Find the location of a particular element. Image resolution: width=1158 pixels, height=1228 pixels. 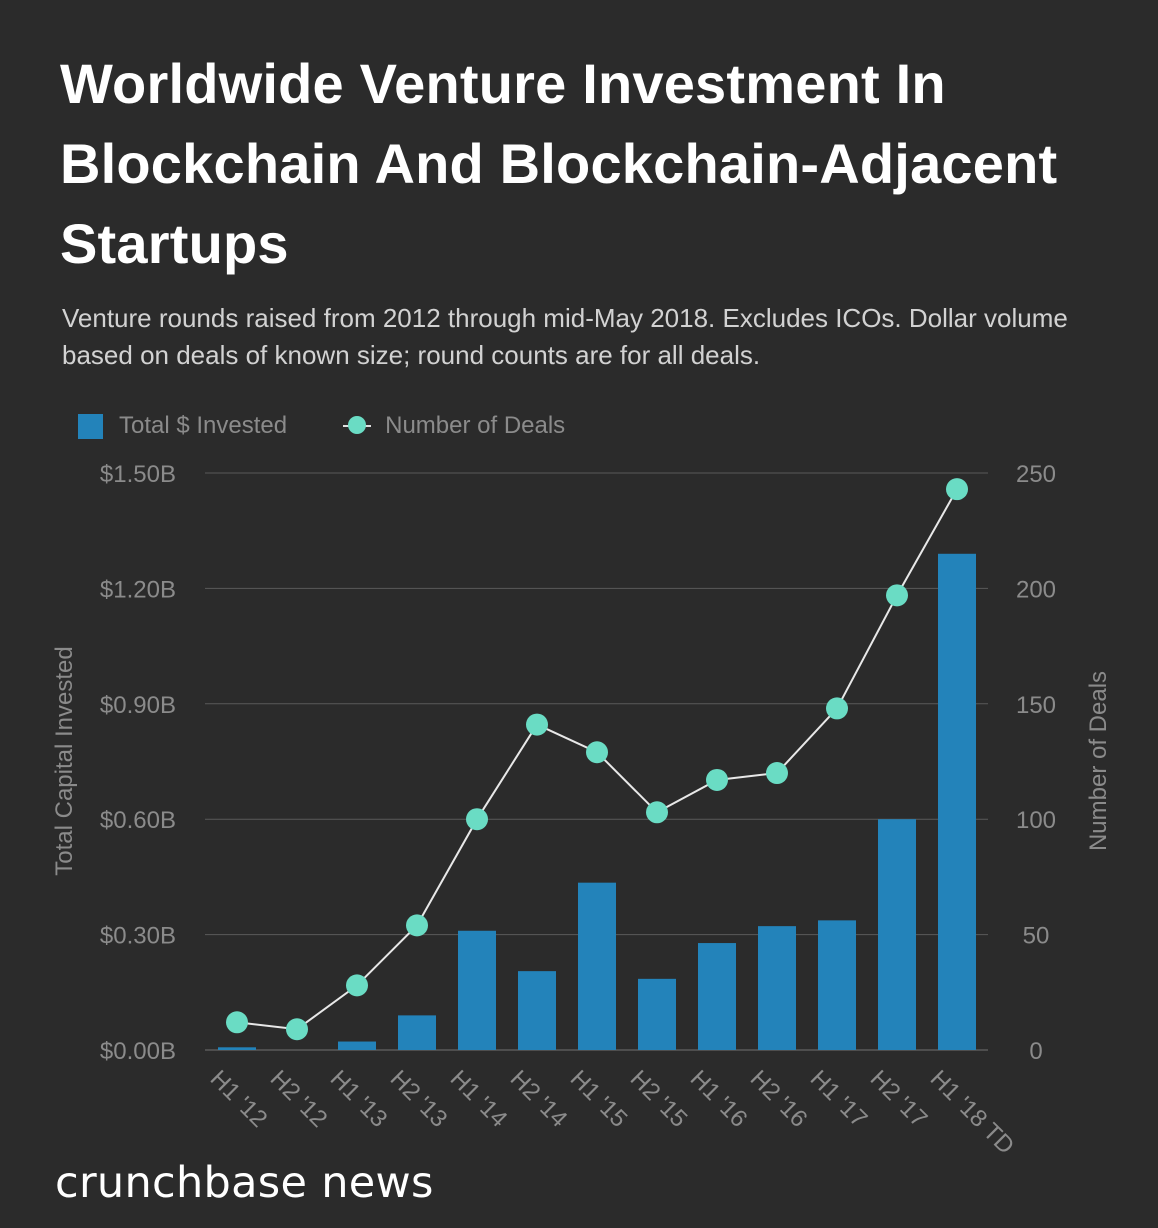

y-left-tick-label: $0.90B is located at coordinates (138, 705).